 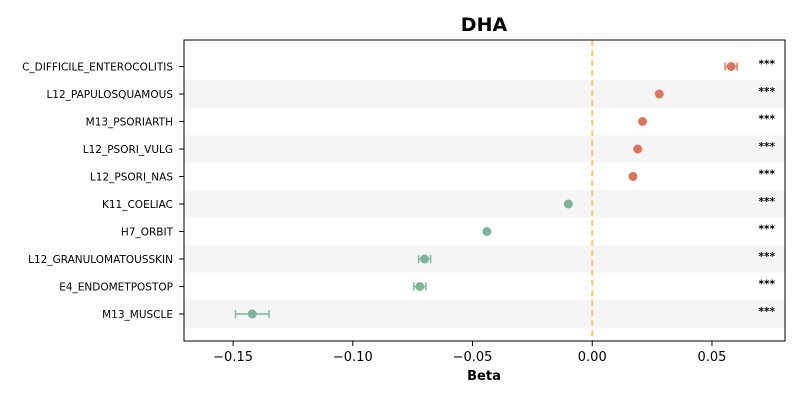 What do you see at coordinates (592, 357) in the screenshot?
I see `x-tick-label: 0.00` at bounding box center [592, 357].